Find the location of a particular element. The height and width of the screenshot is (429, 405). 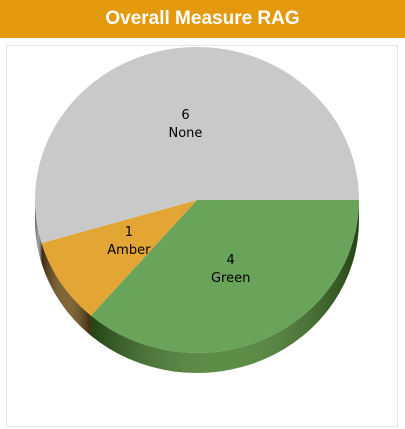

slice-value-label: 6 is located at coordinates (185, 115).